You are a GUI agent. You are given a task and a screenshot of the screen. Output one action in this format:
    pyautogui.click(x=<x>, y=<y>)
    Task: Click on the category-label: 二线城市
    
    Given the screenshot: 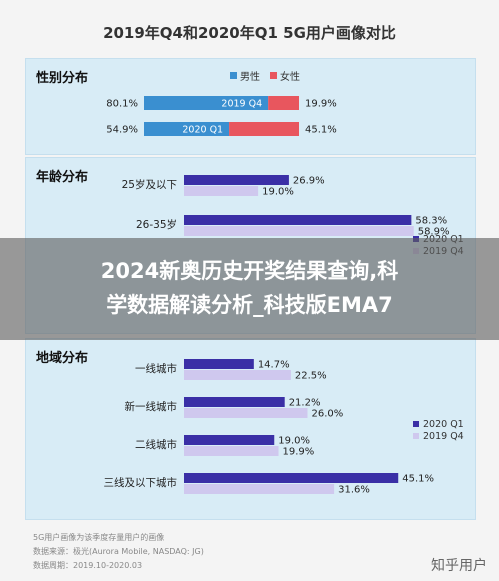 What is the action you would take?
    pyautogui.click(x=156, y=444)
    